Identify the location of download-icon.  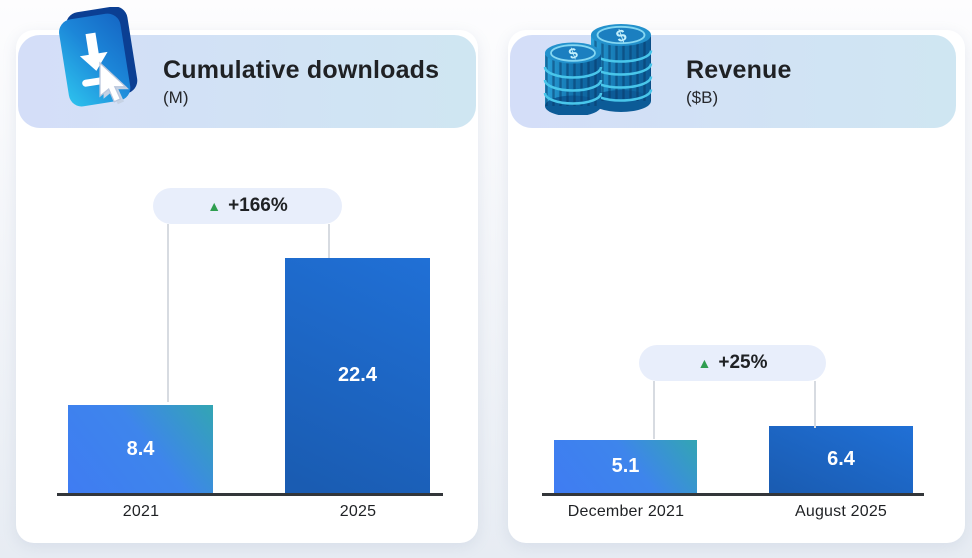
(95, 61).